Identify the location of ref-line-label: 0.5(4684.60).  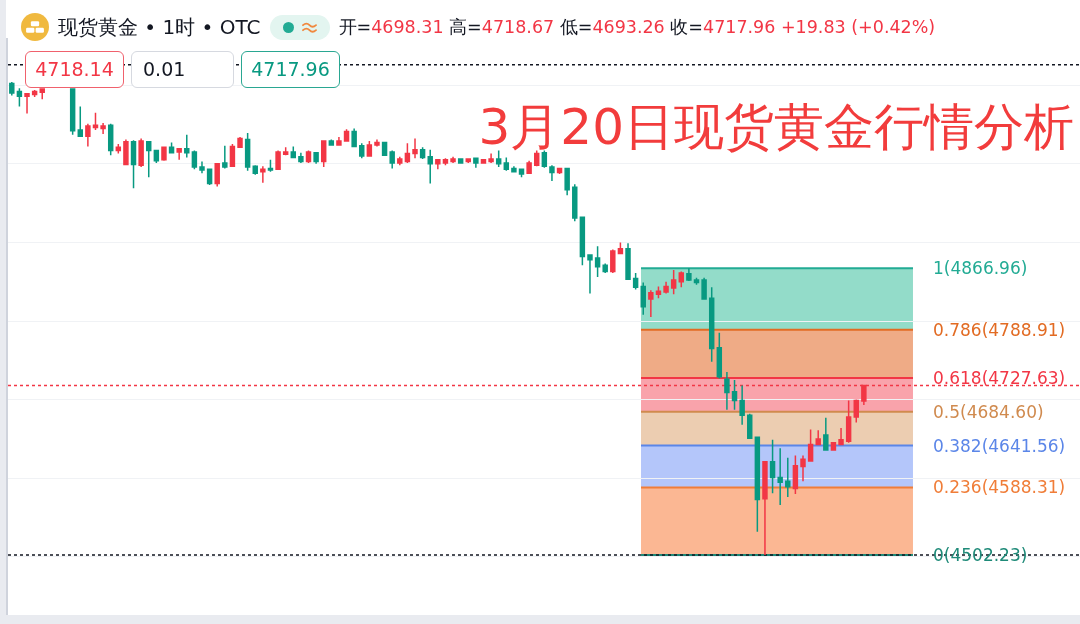
(988, 412).